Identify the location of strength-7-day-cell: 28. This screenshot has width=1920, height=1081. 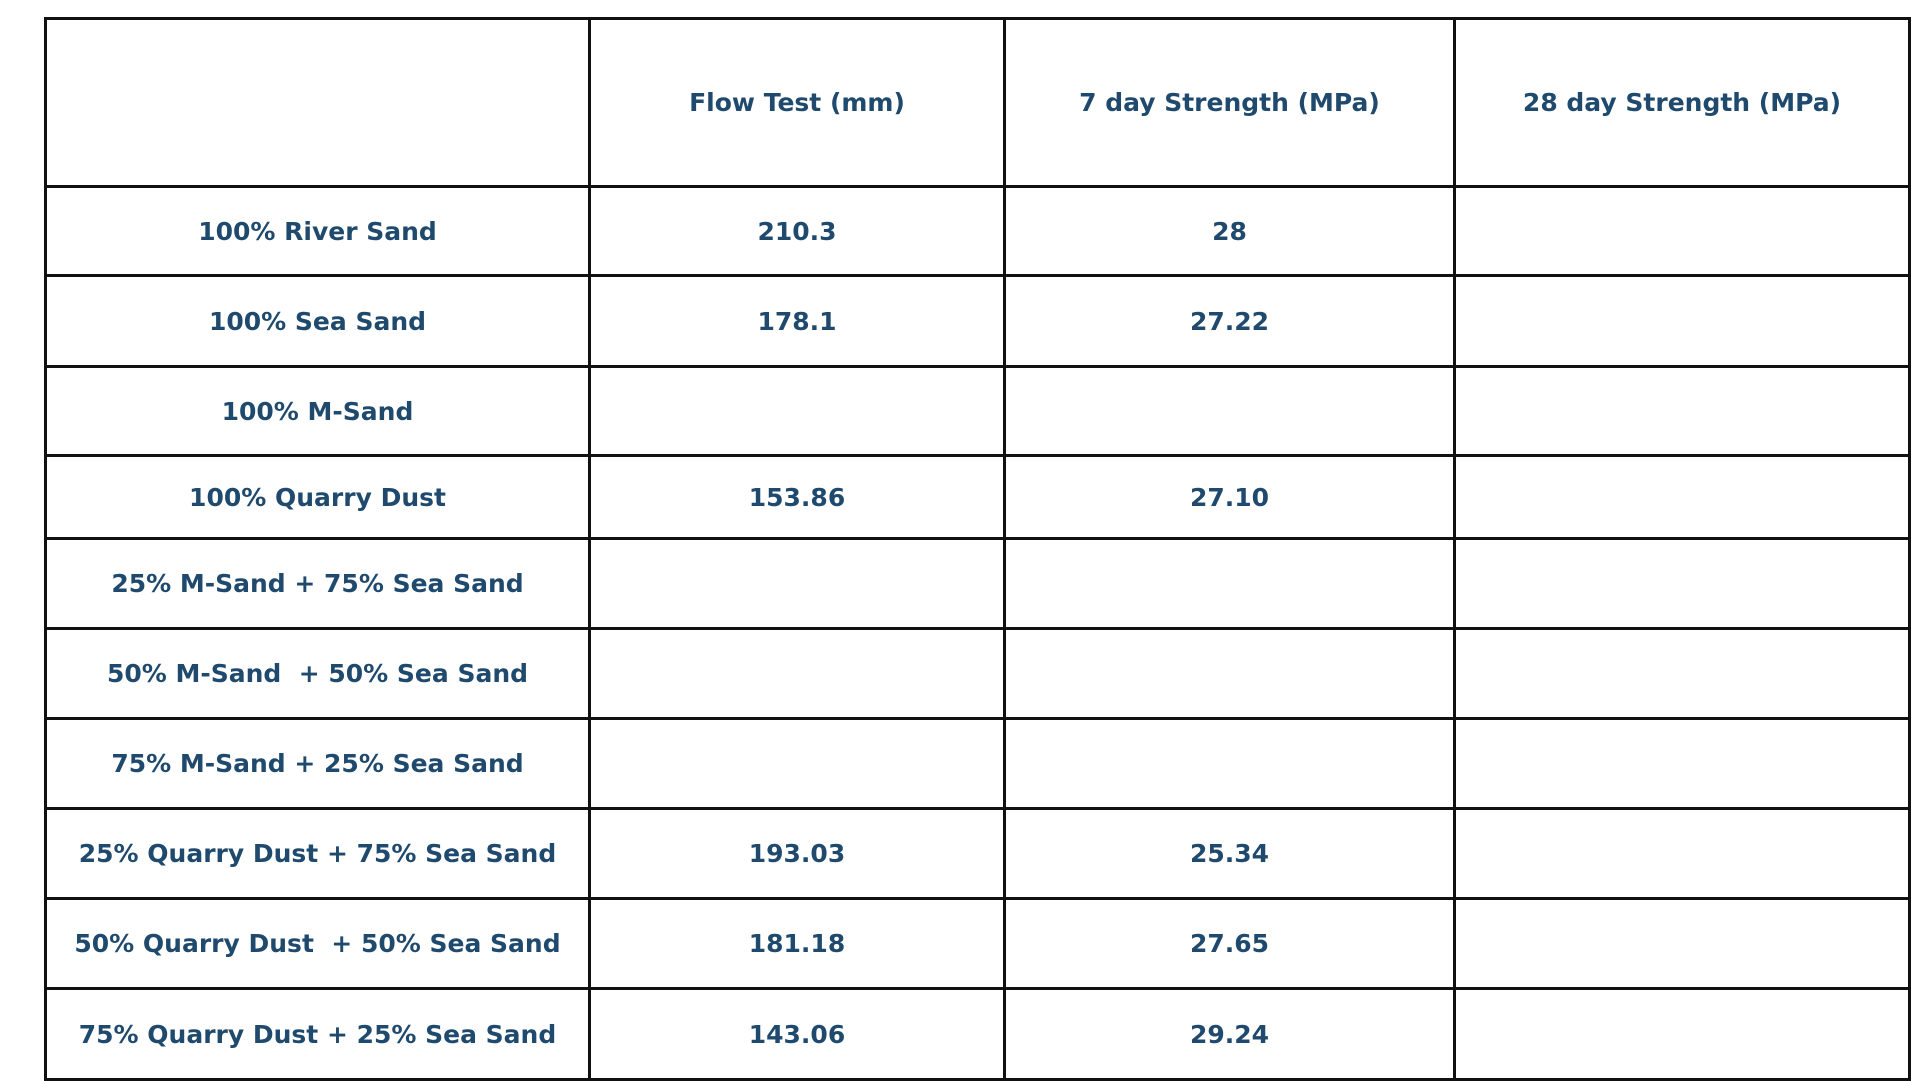
(1229, 231).